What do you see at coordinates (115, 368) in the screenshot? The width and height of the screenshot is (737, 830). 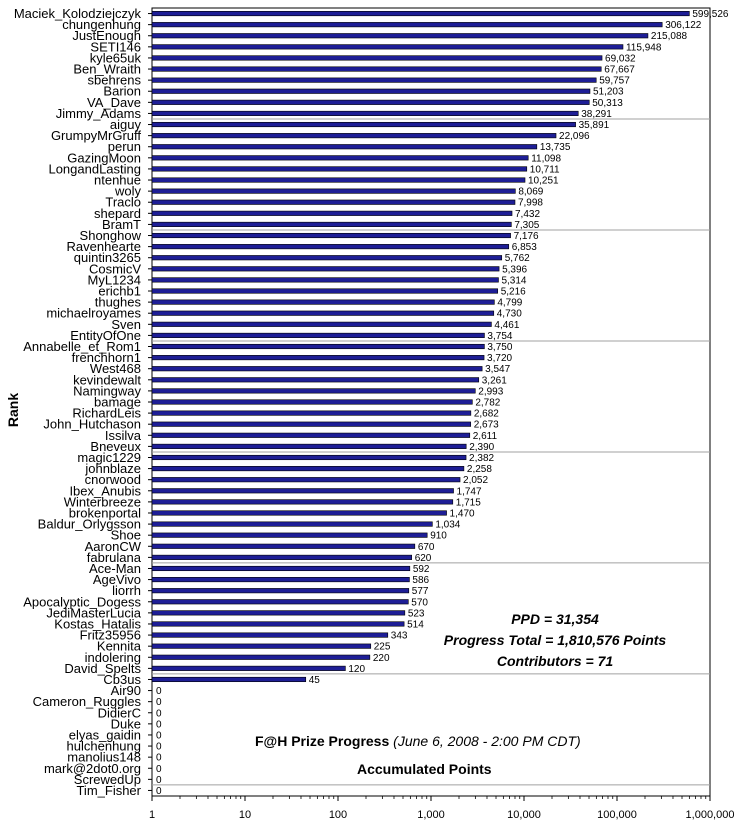 I see `category-label: West468` at bounding box center [115, 368].